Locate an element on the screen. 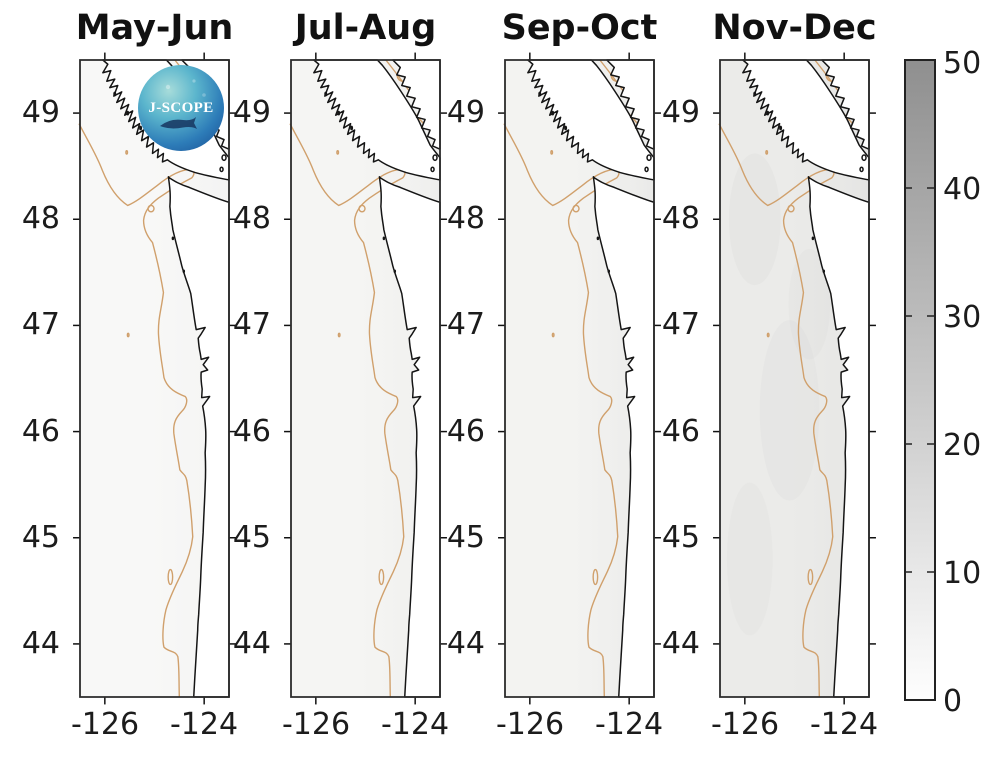 This screenshot has height=768, width=1000. field-mottling is located at coordinates (778, 394).